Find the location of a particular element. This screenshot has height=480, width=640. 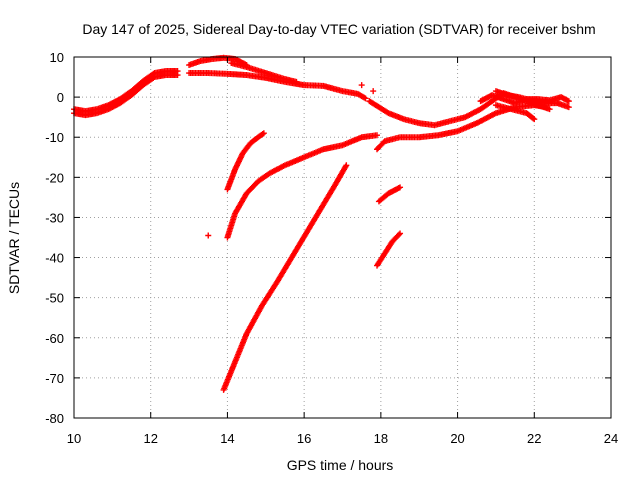

series-isolated is located at coordinates (291, 160).